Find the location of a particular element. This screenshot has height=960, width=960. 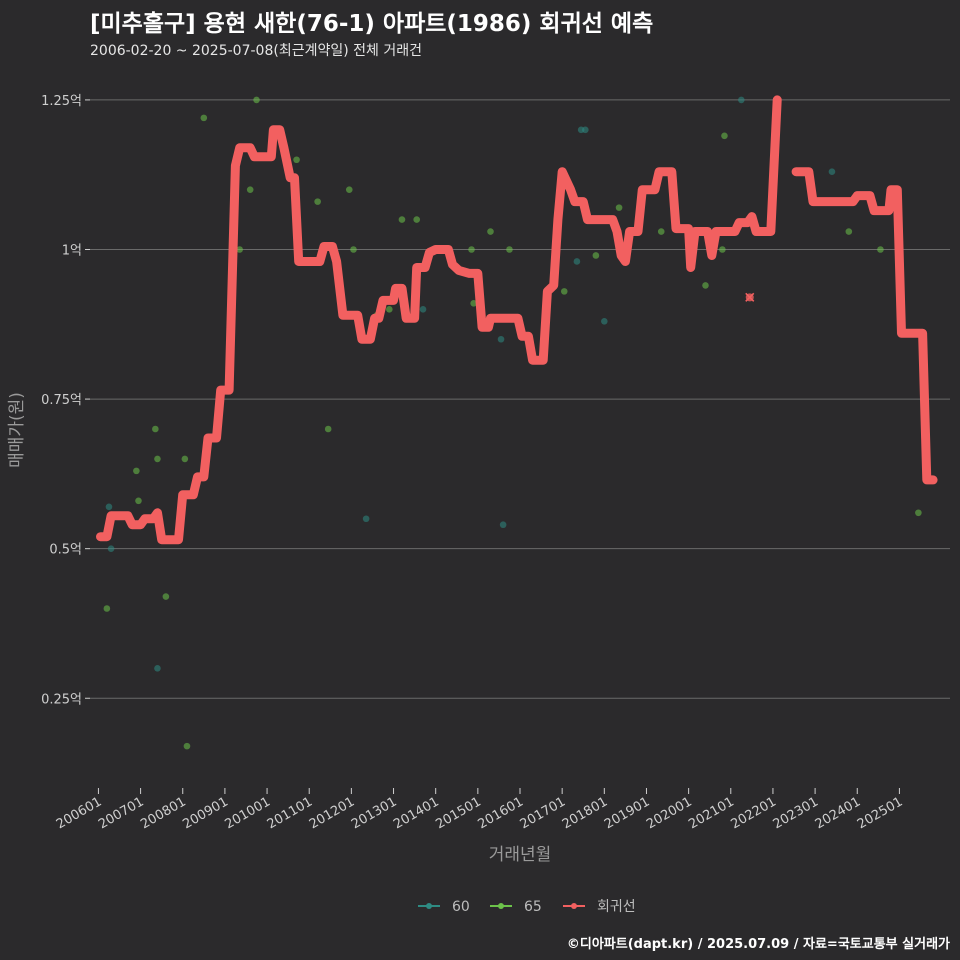

x-tick-label: 201101 is located at coordinates (290, 813).